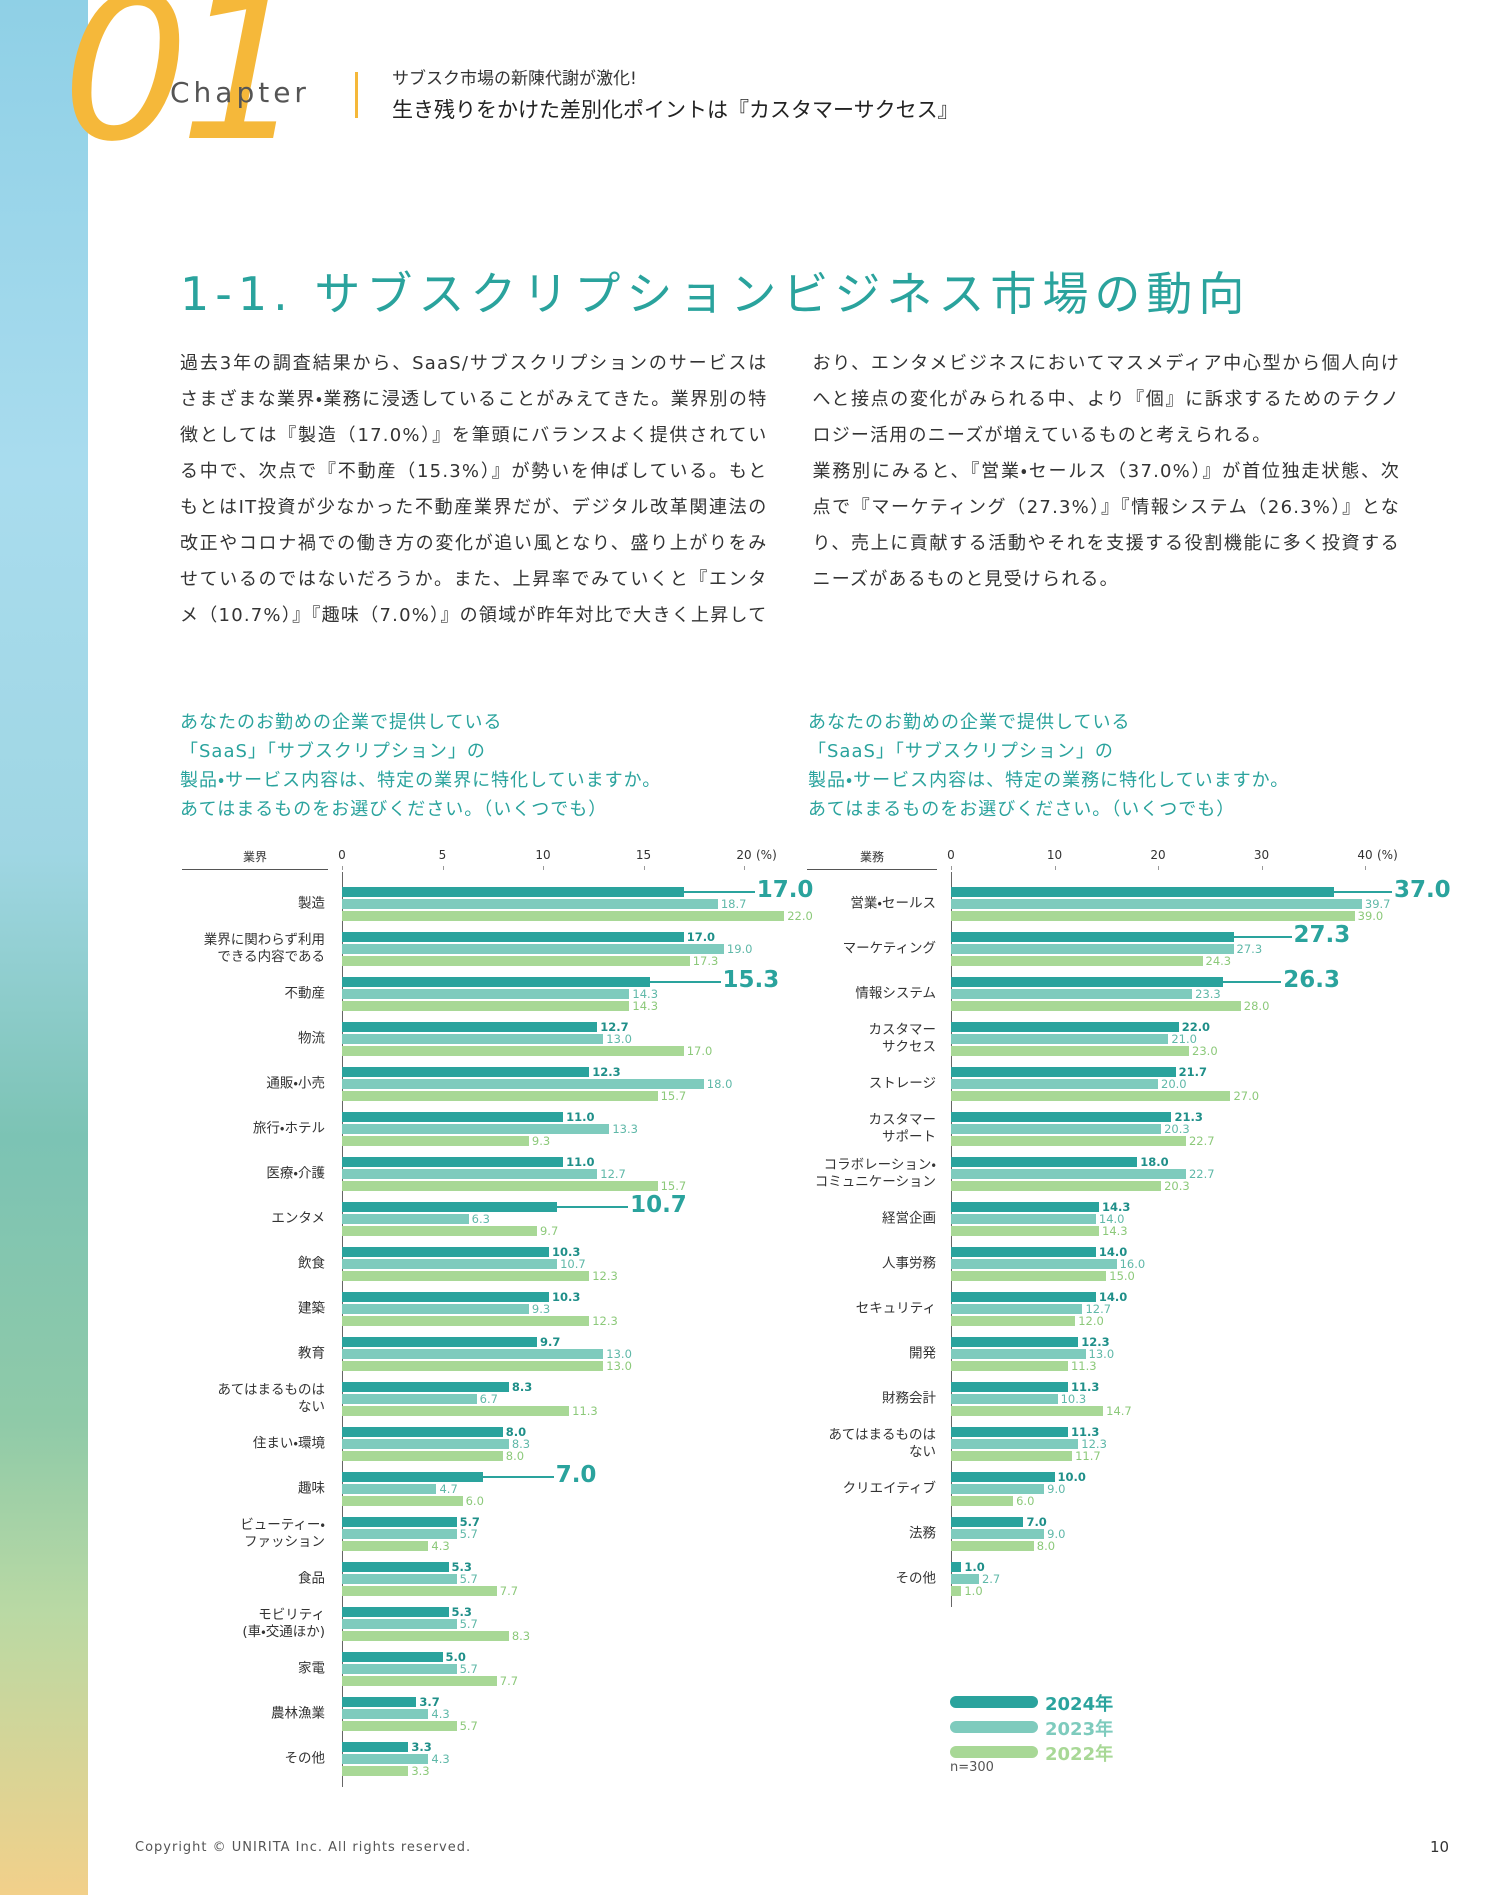  Describe the element at coordinates (580, 1162) in the screenshot. I see `value-label: 11.0` at that location.